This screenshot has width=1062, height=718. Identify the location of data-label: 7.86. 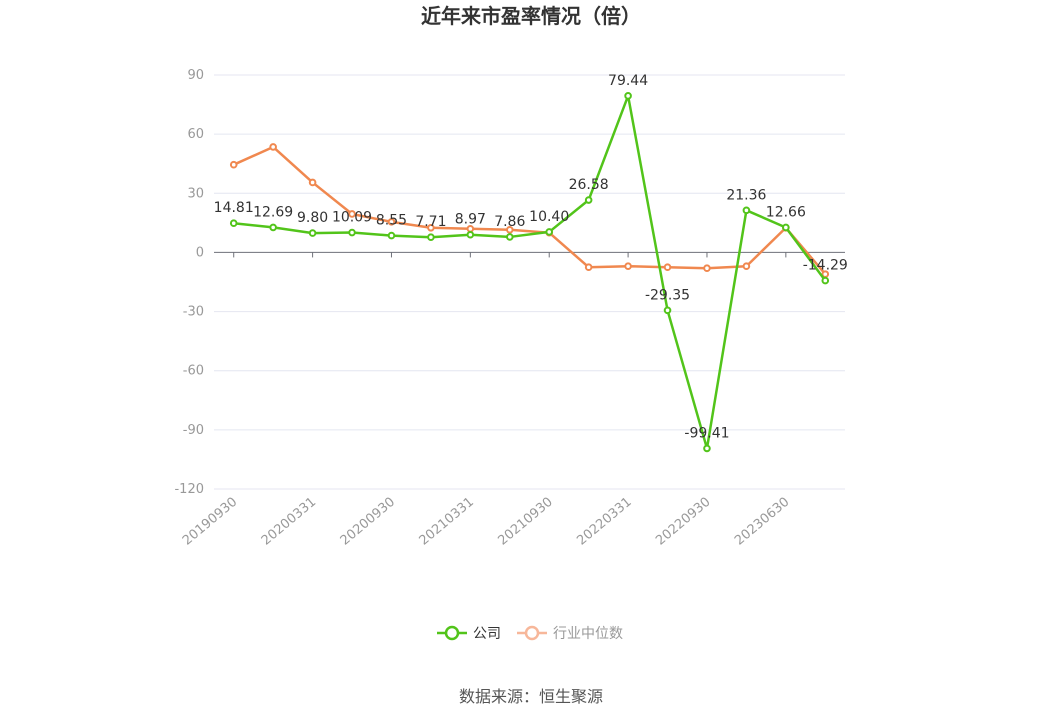
(509, 222).